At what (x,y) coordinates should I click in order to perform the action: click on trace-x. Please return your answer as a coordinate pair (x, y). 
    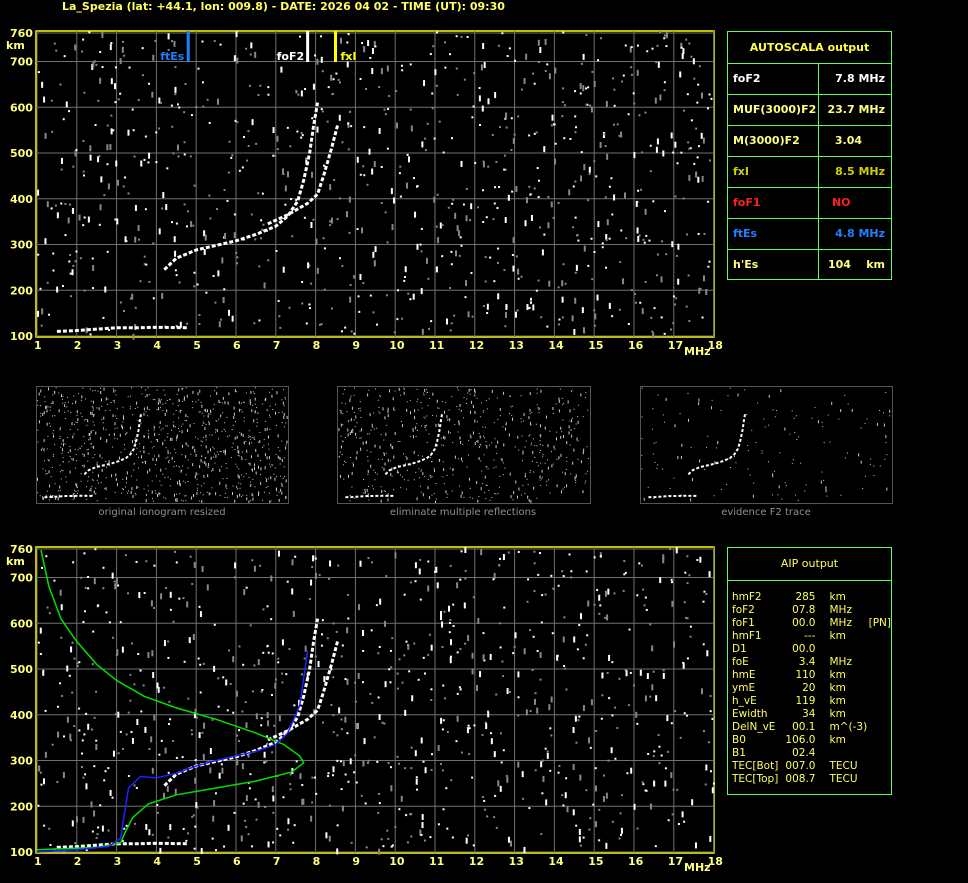
    Looking at the image, I should click on (303, 175).